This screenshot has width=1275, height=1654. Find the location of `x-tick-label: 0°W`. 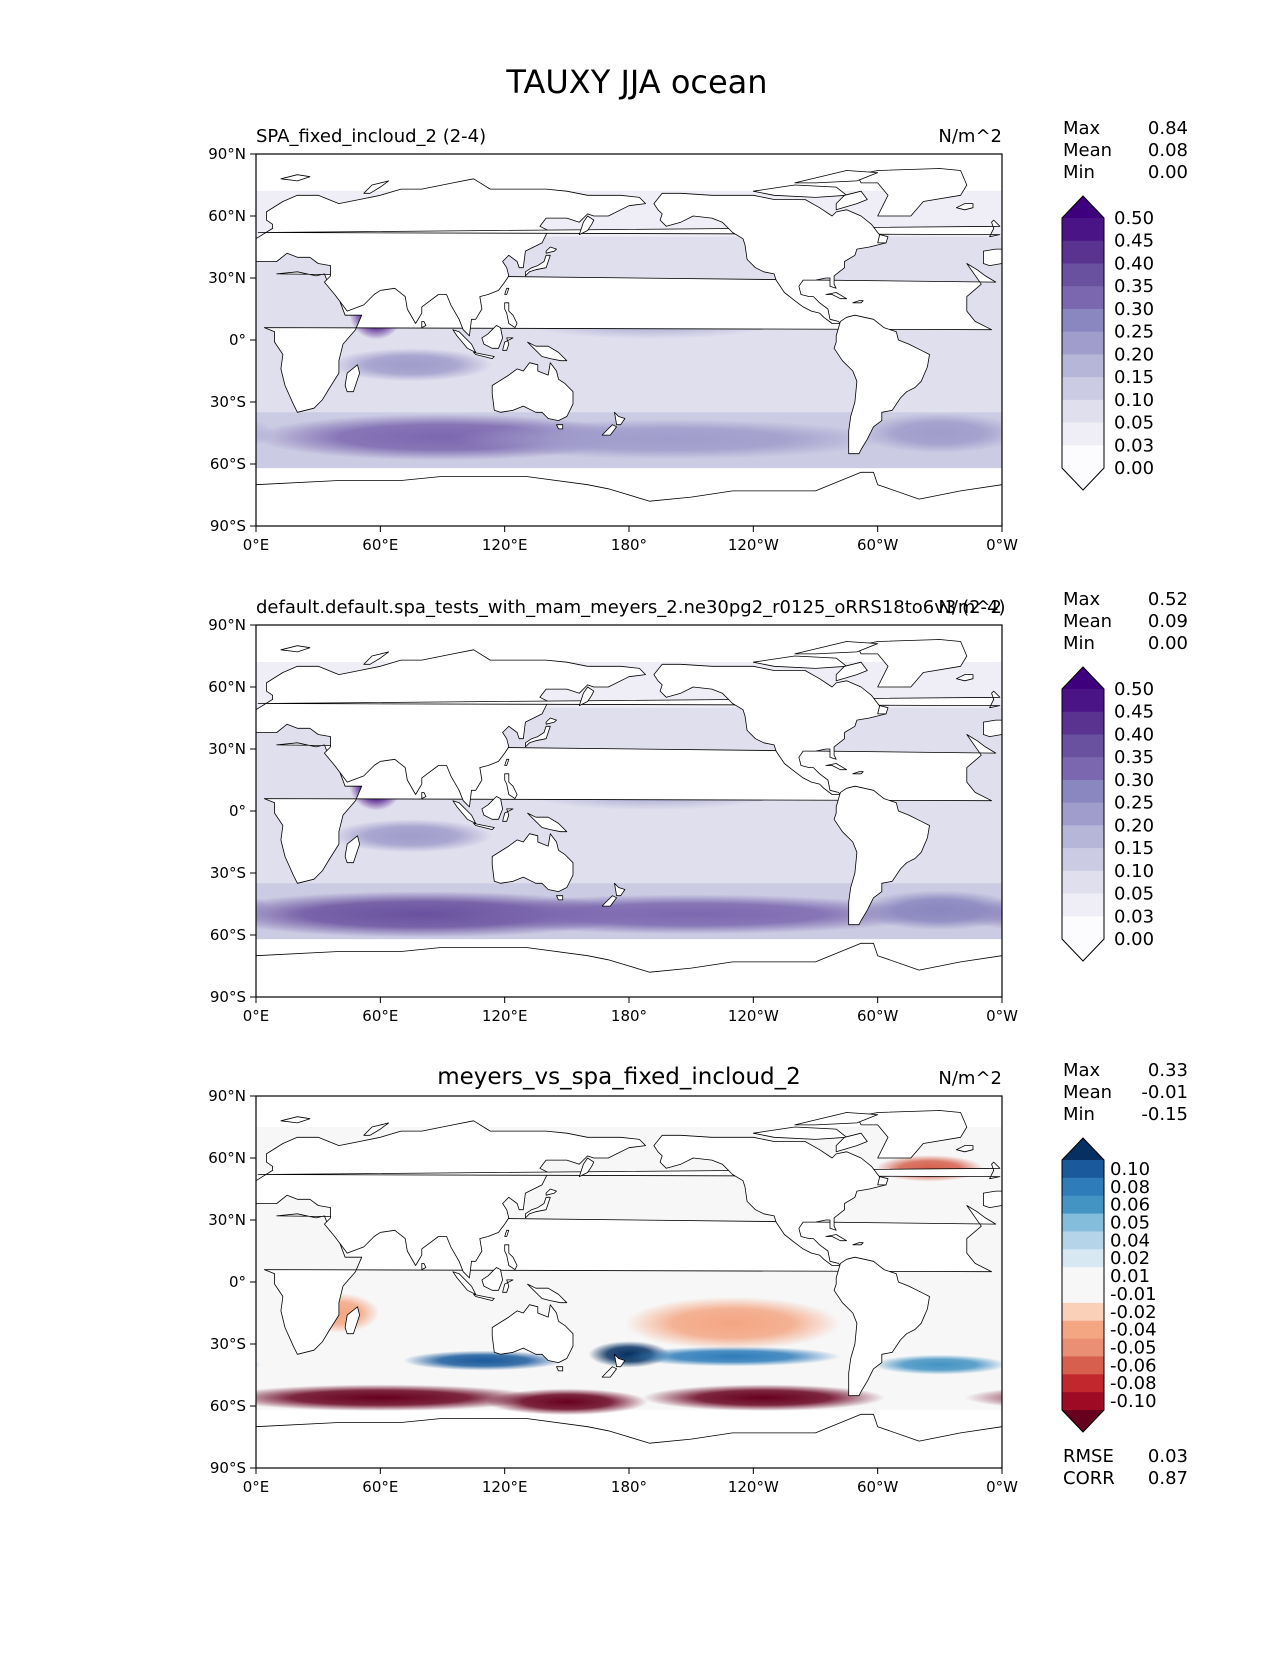

x-tick-label: 0°W is located at coordinates (1002, 1016).